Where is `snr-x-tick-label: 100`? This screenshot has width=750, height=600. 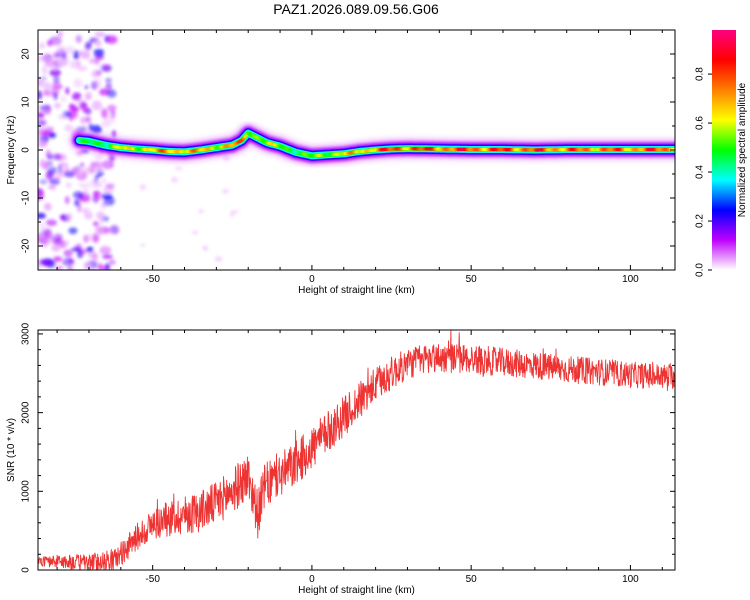 snr-x-tick-label: 100 is located at coordinates (630, 579).